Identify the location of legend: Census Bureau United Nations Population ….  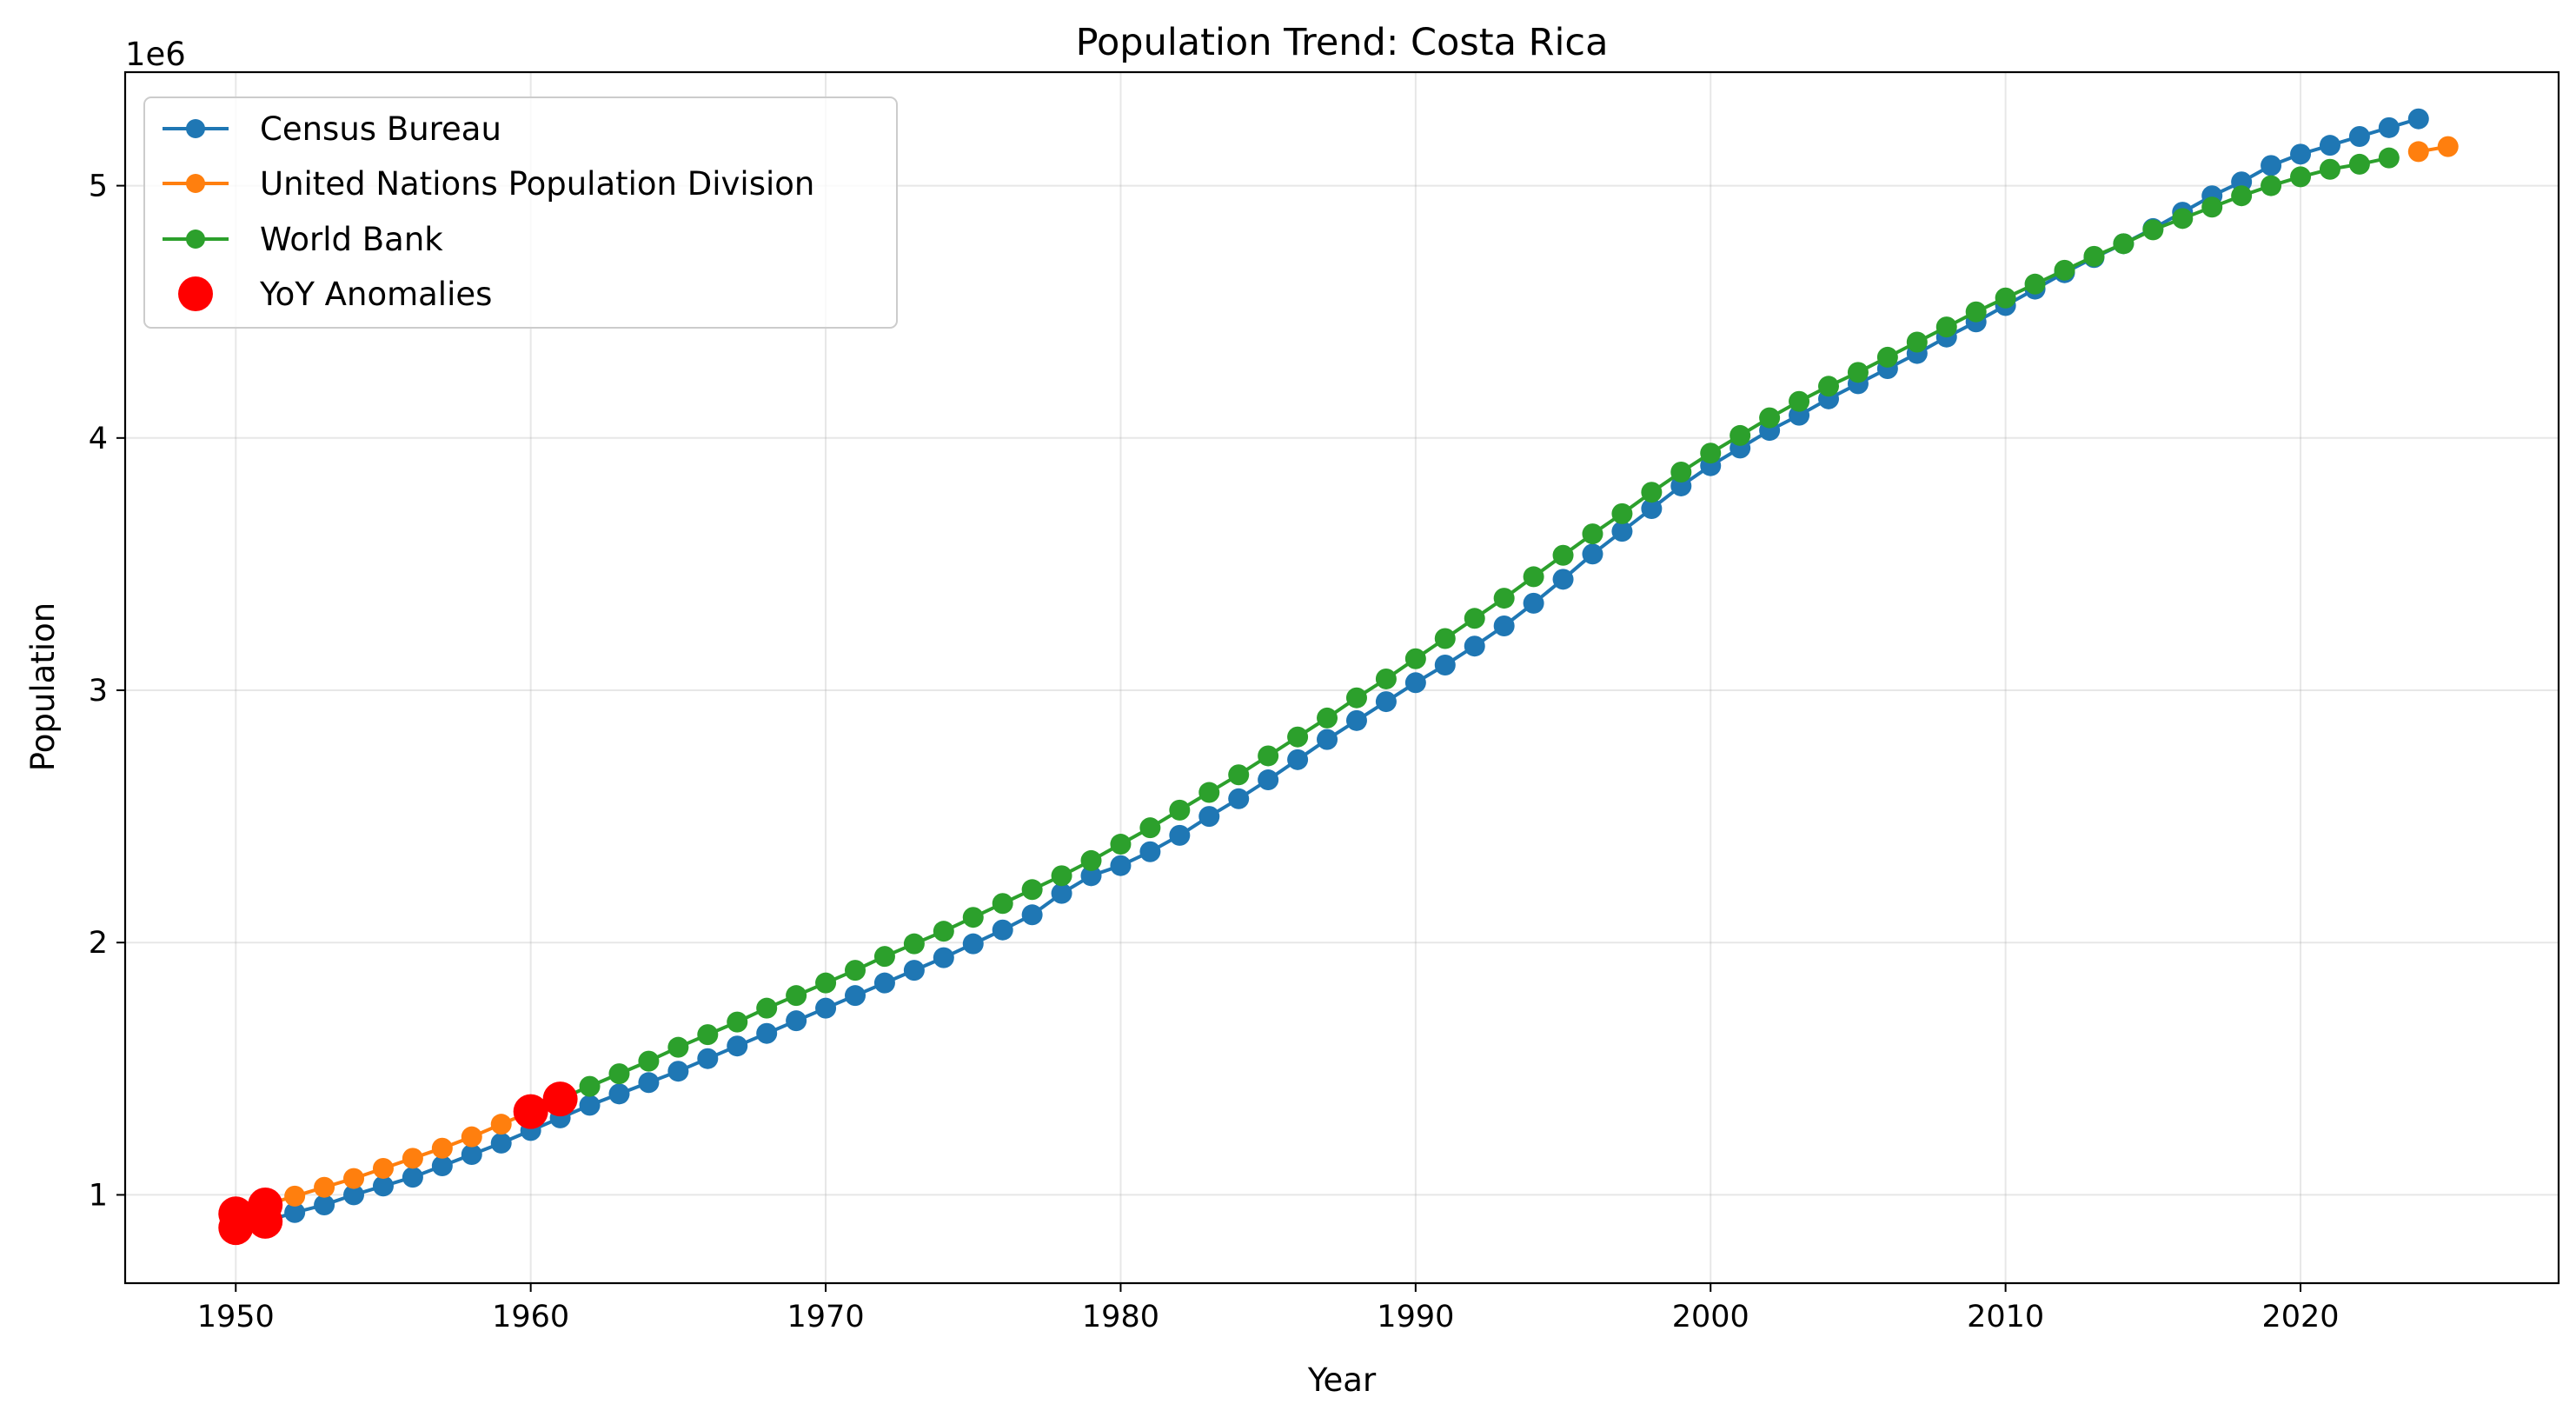
(520, 212).